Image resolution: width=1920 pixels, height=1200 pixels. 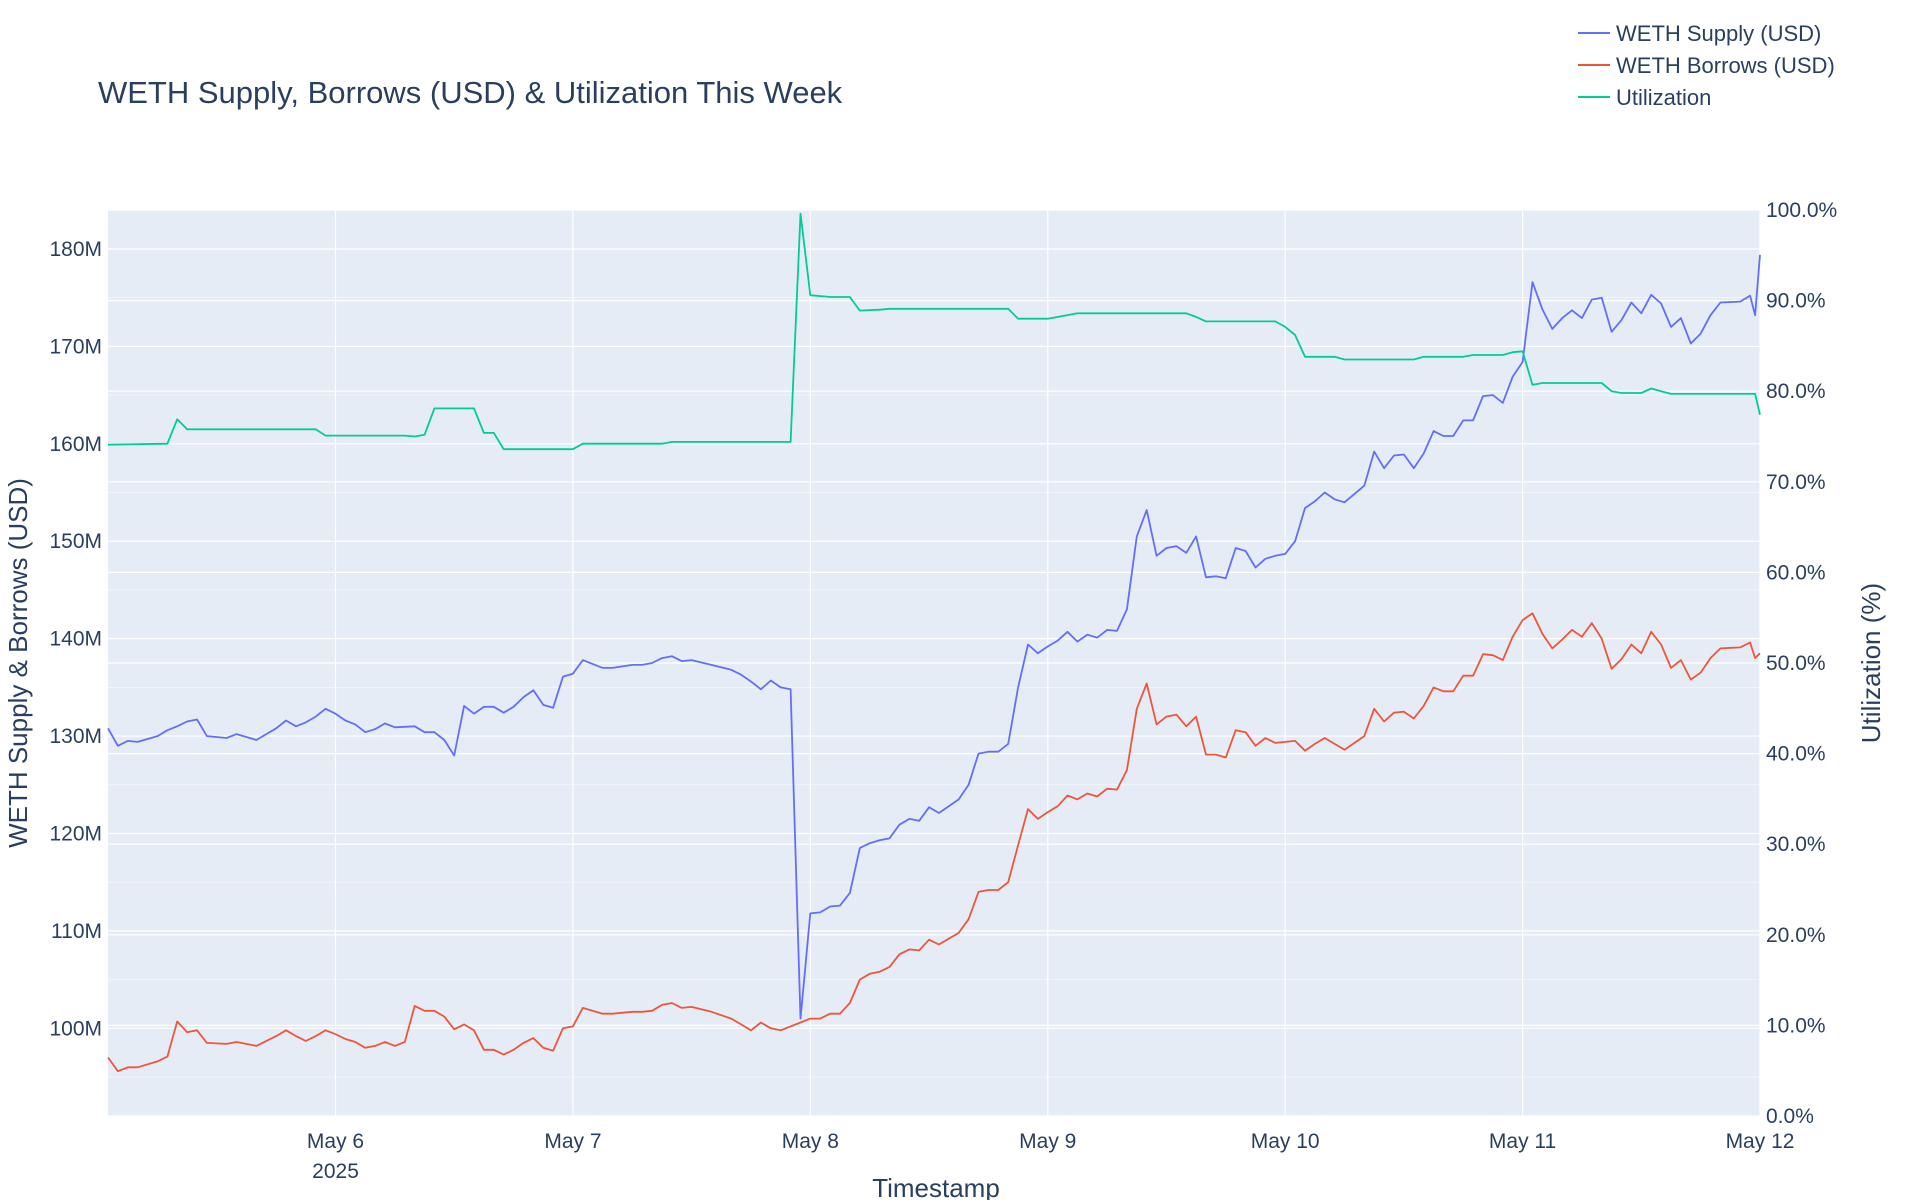 I want to click on y2-tick-label: 50.0%, so click(x=1796, y=663).